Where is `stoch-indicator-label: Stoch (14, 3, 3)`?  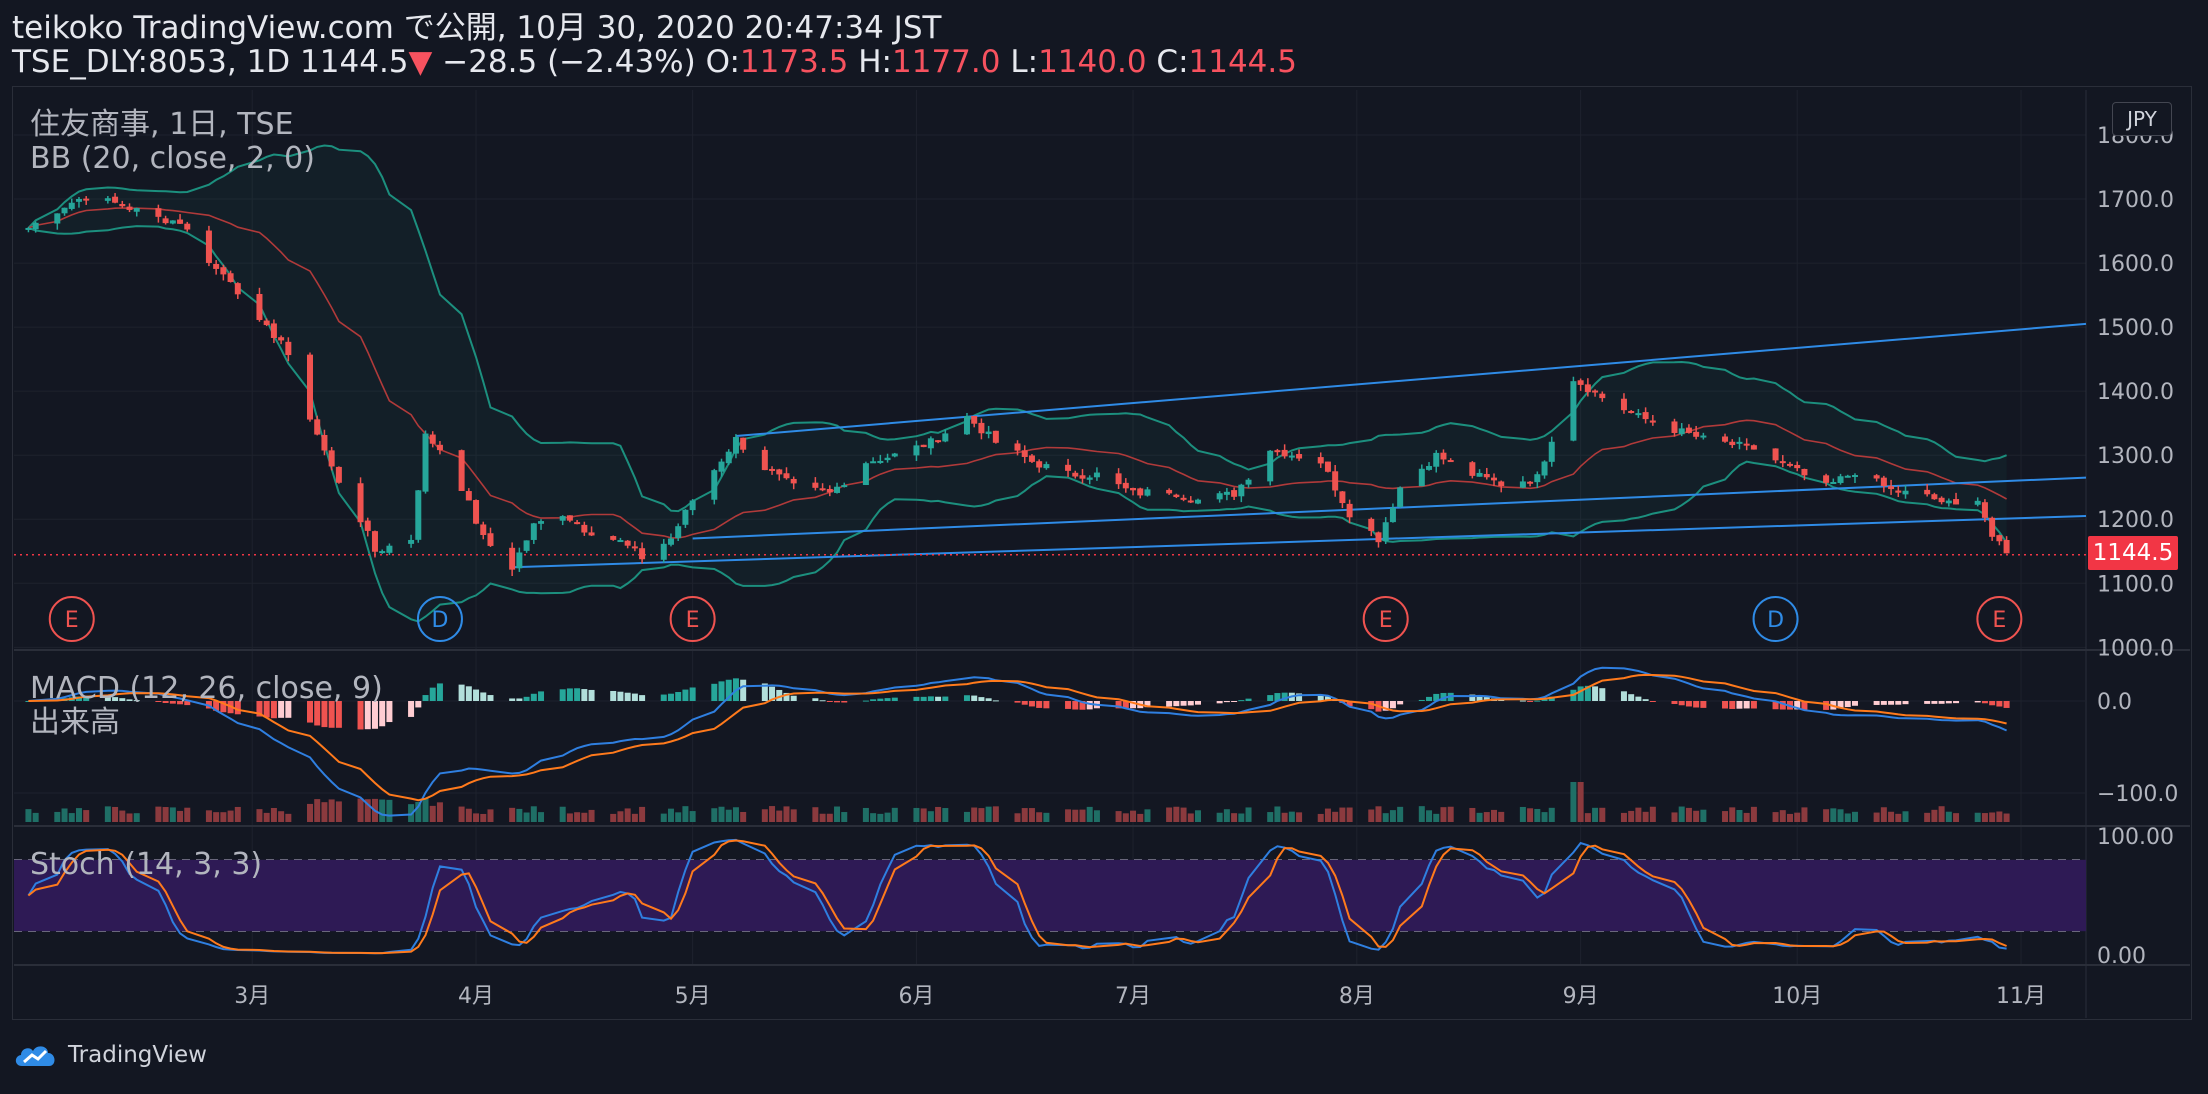
stoch-indicator-label: Stoch (14, 3, 3) is located at coordinates (146, 864).